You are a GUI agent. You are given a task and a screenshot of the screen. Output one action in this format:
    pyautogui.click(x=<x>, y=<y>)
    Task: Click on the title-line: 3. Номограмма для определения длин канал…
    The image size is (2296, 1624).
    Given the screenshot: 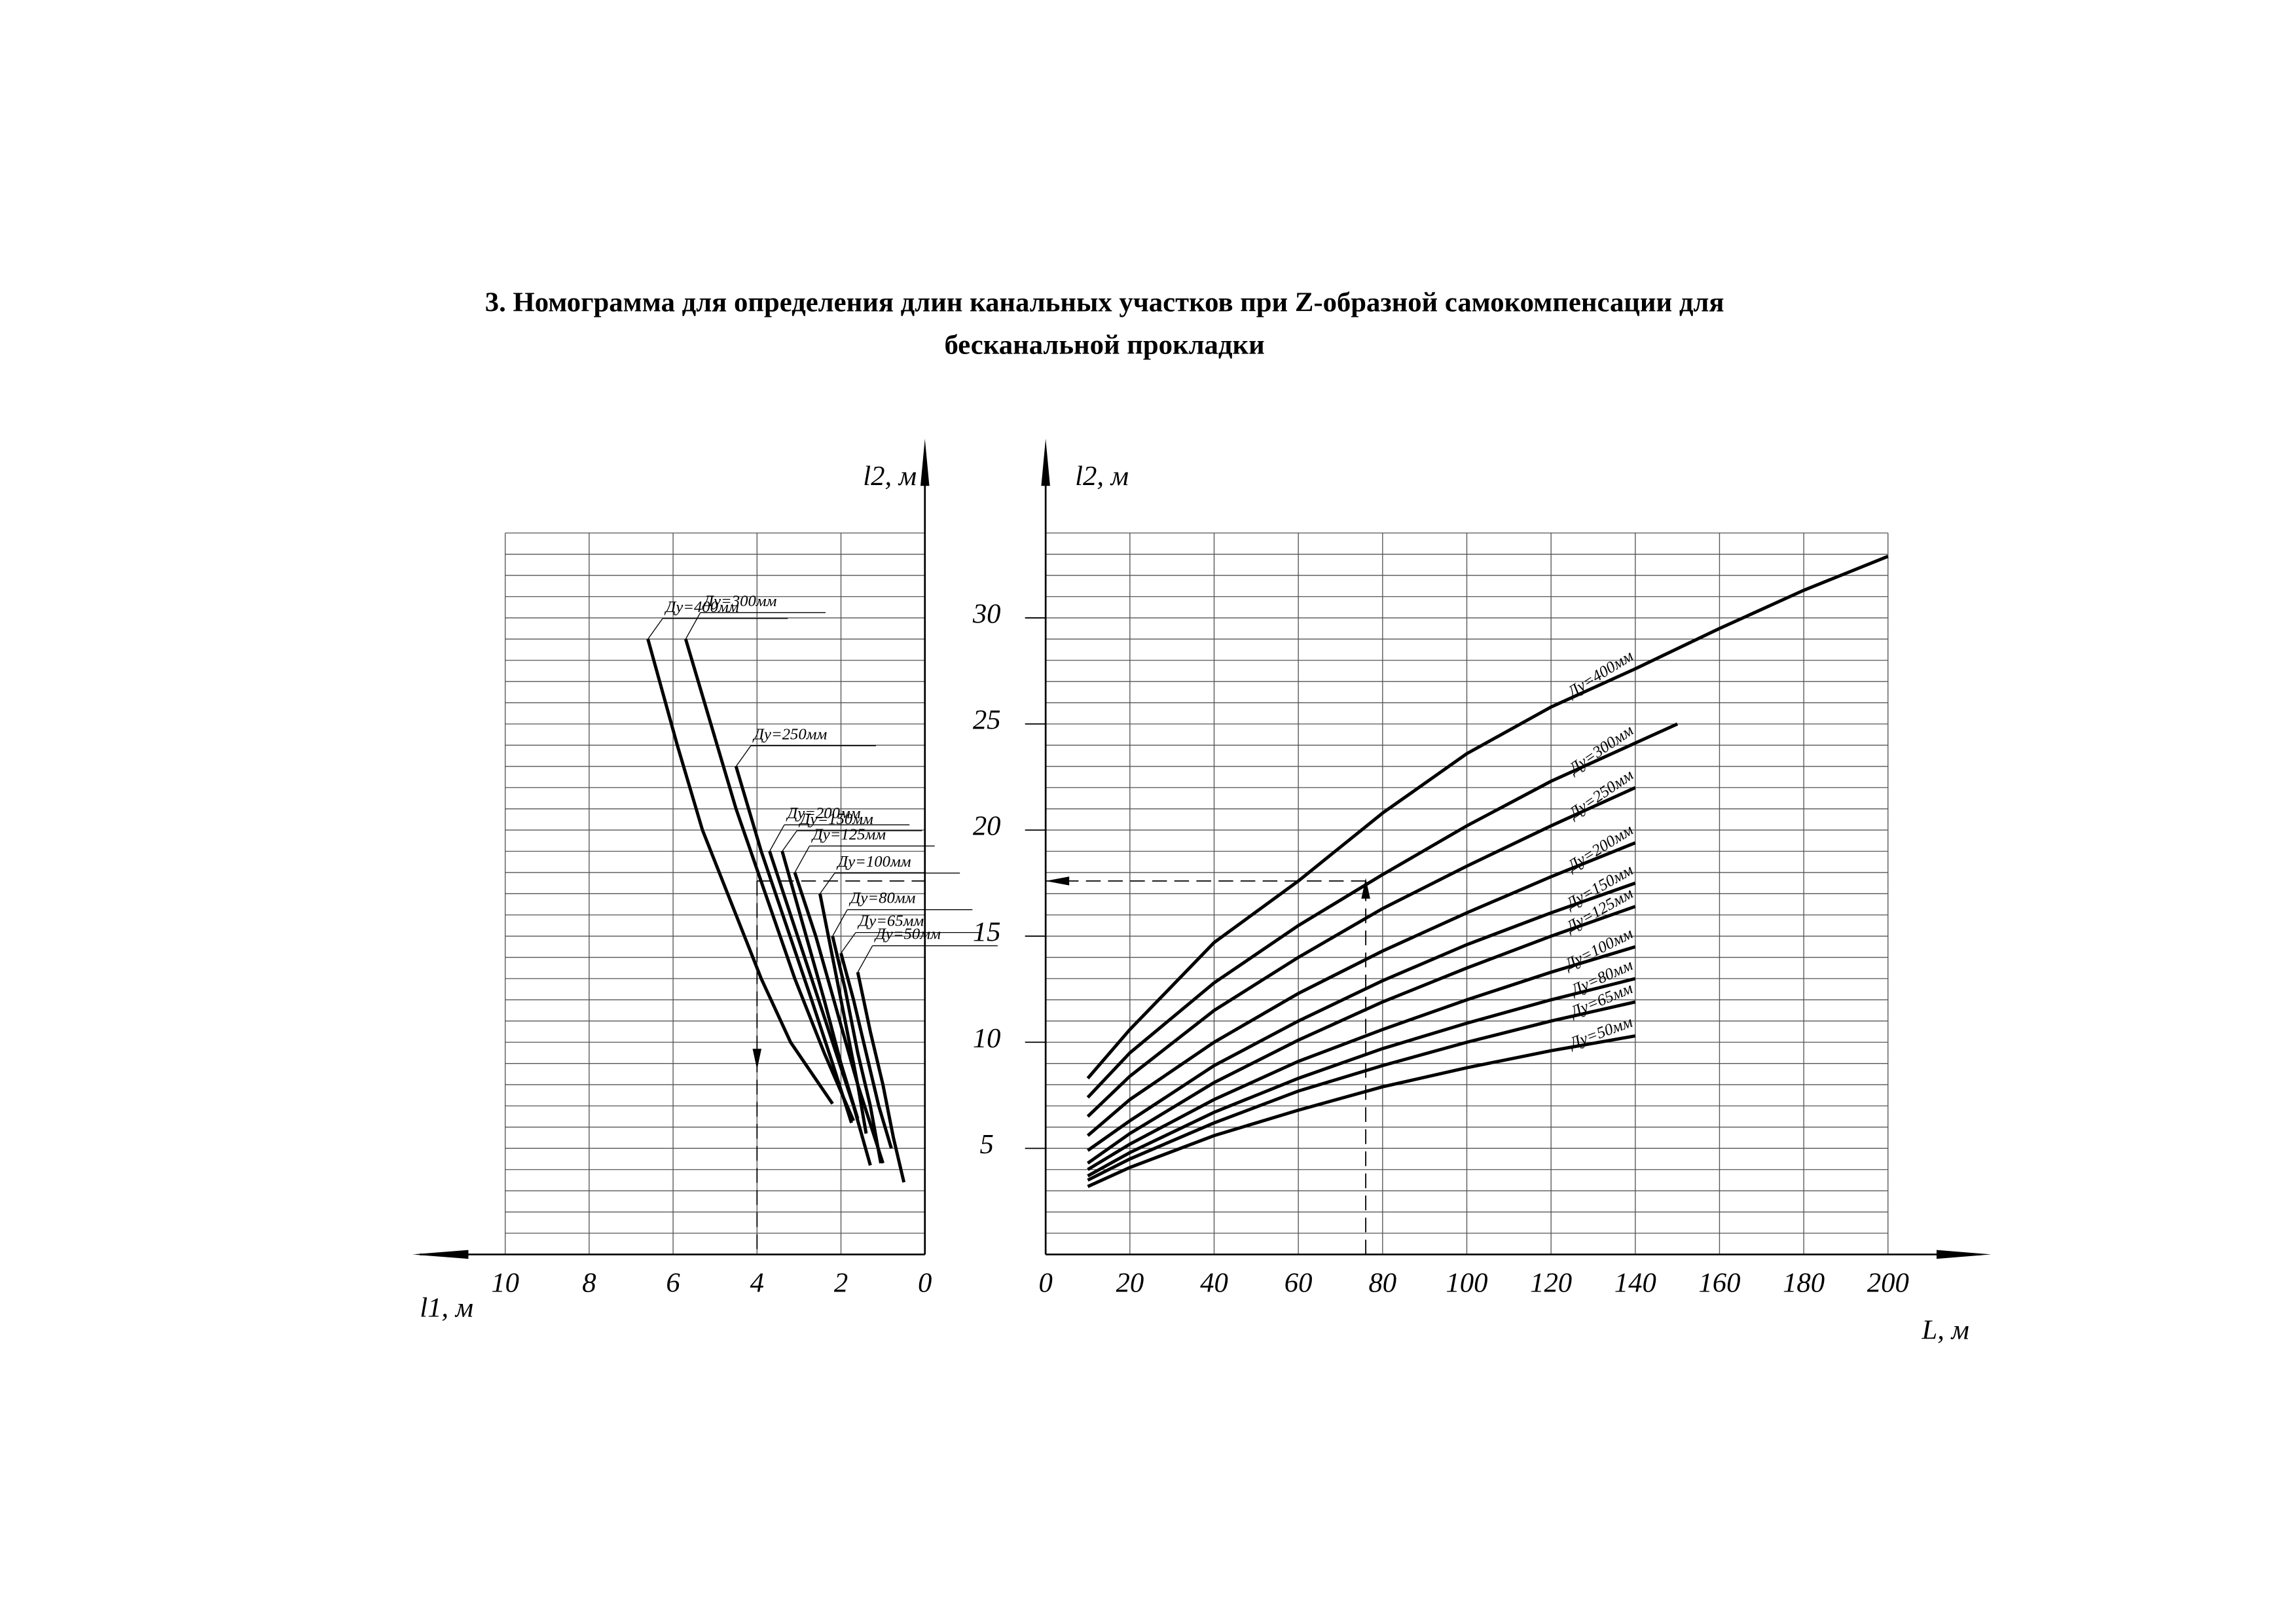 What is the action you would take?
    pyautogui.click(x=1104, y=302)
    